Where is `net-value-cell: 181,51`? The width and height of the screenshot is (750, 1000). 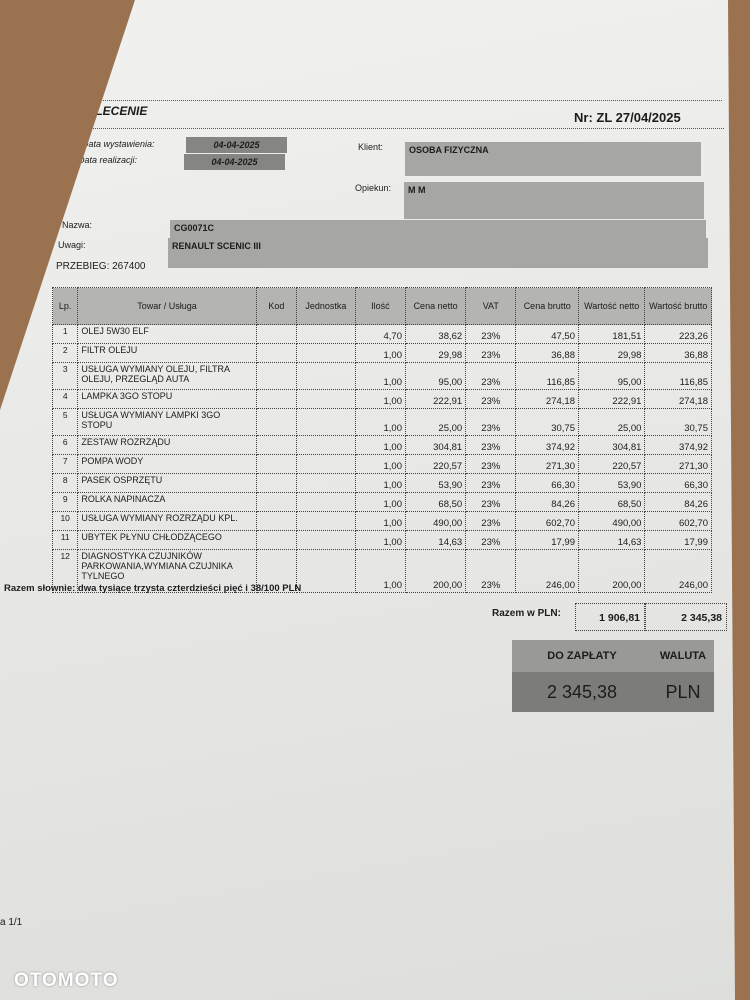
net-value-cell: 181,51 is located at coordinates (611, 334).